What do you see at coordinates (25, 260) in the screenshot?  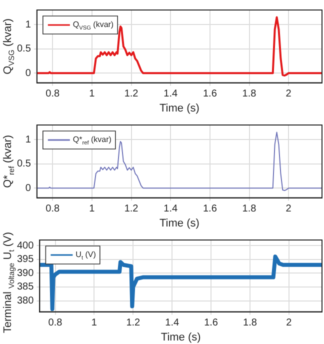 I see `y-tick-label: 395` at bounding box center [25, 260].